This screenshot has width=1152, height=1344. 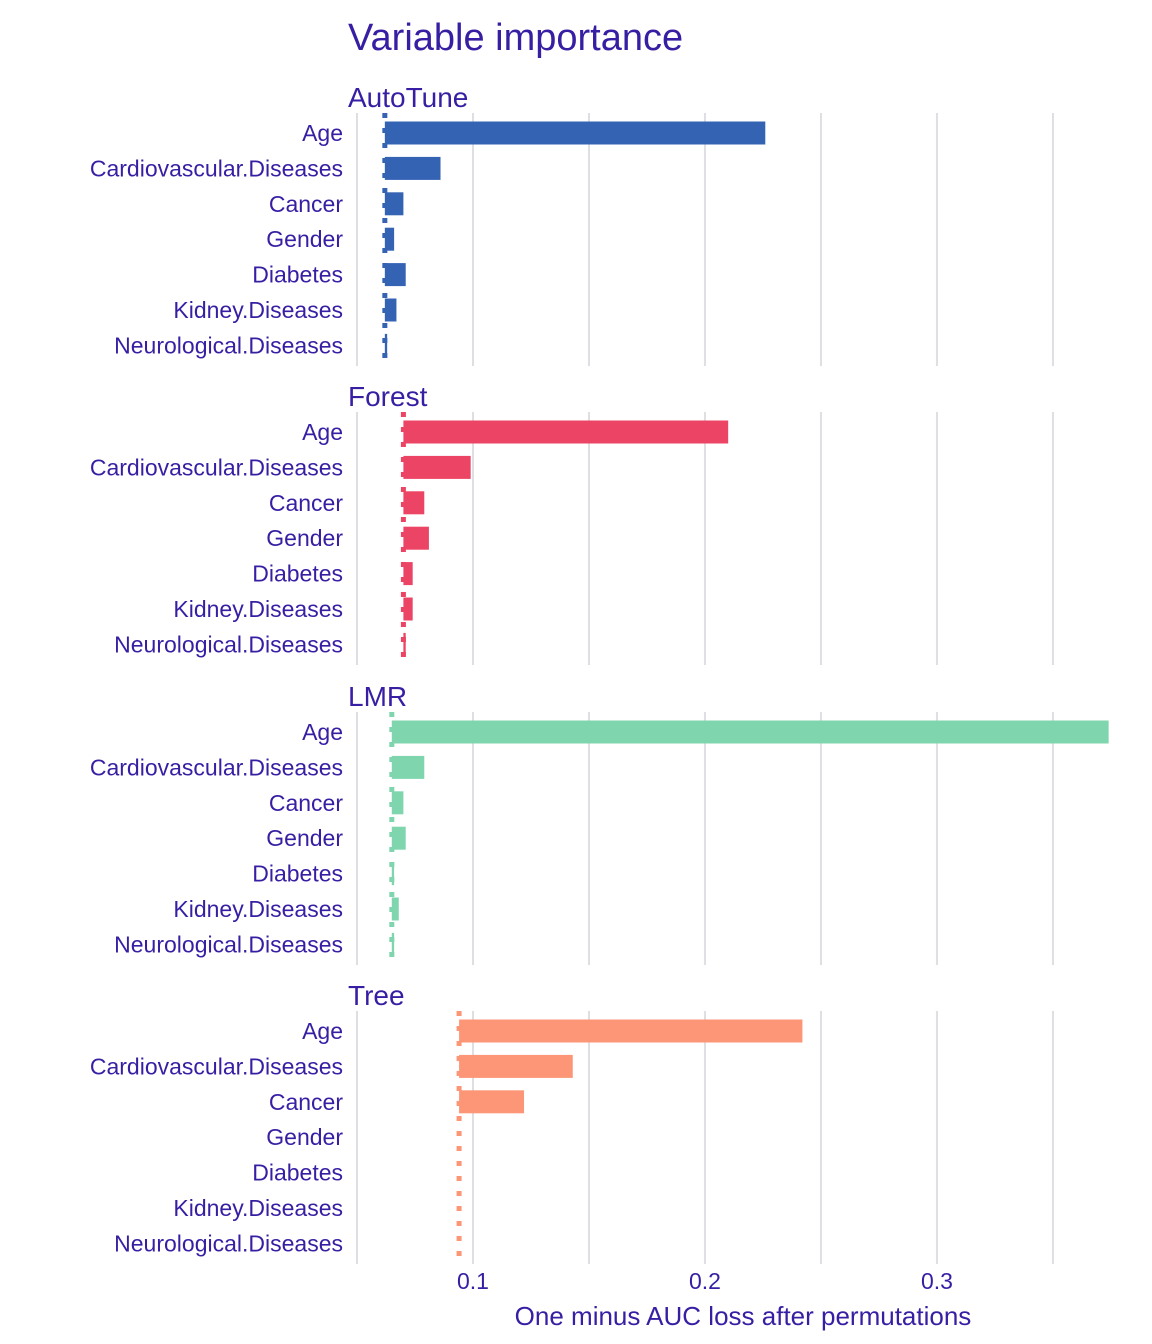 What do you see at coordinates (228, 1243) in the screenshot?
I see `category-label-tree-6: Neurological.Diseases` at bounding box center [228, 1243].